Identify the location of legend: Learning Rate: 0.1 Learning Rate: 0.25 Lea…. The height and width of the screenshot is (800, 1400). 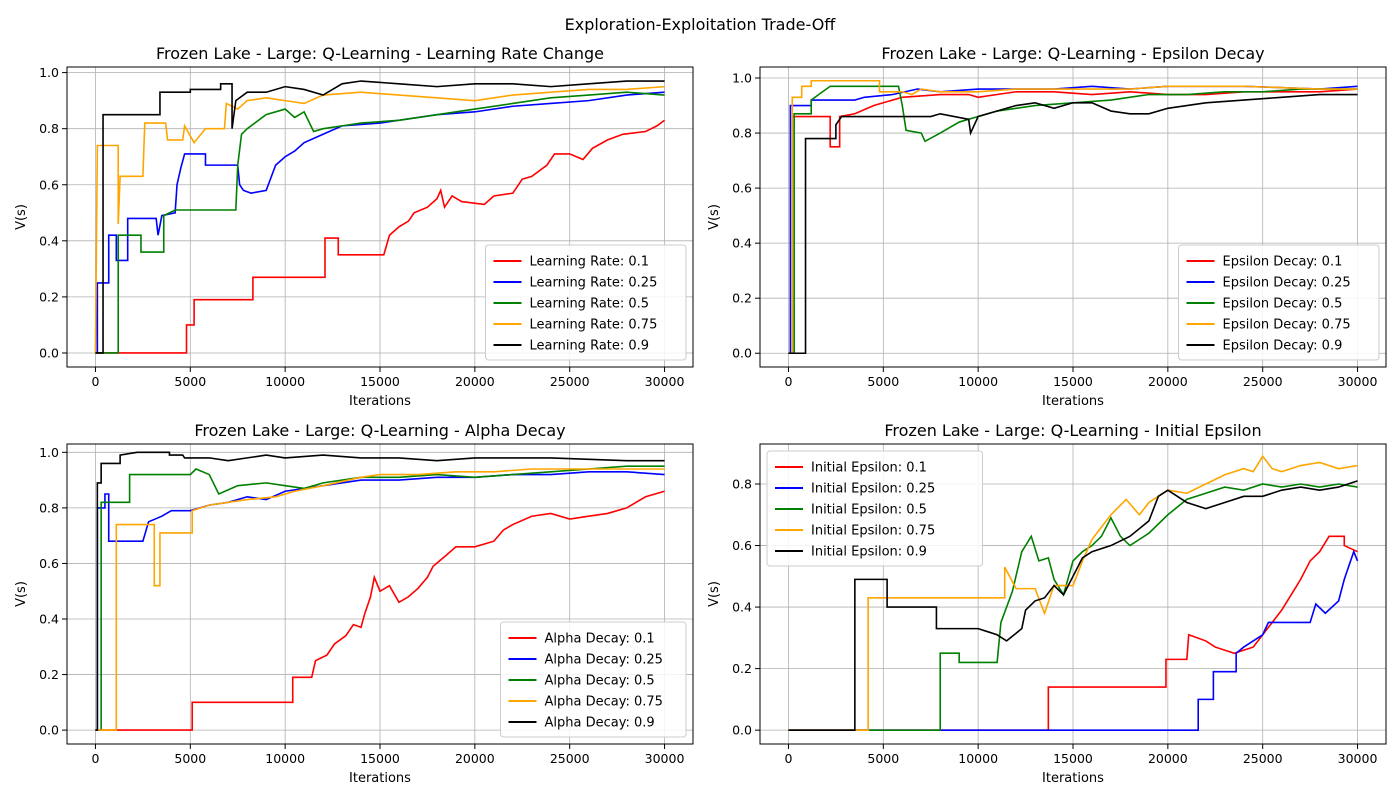
(586, 302).